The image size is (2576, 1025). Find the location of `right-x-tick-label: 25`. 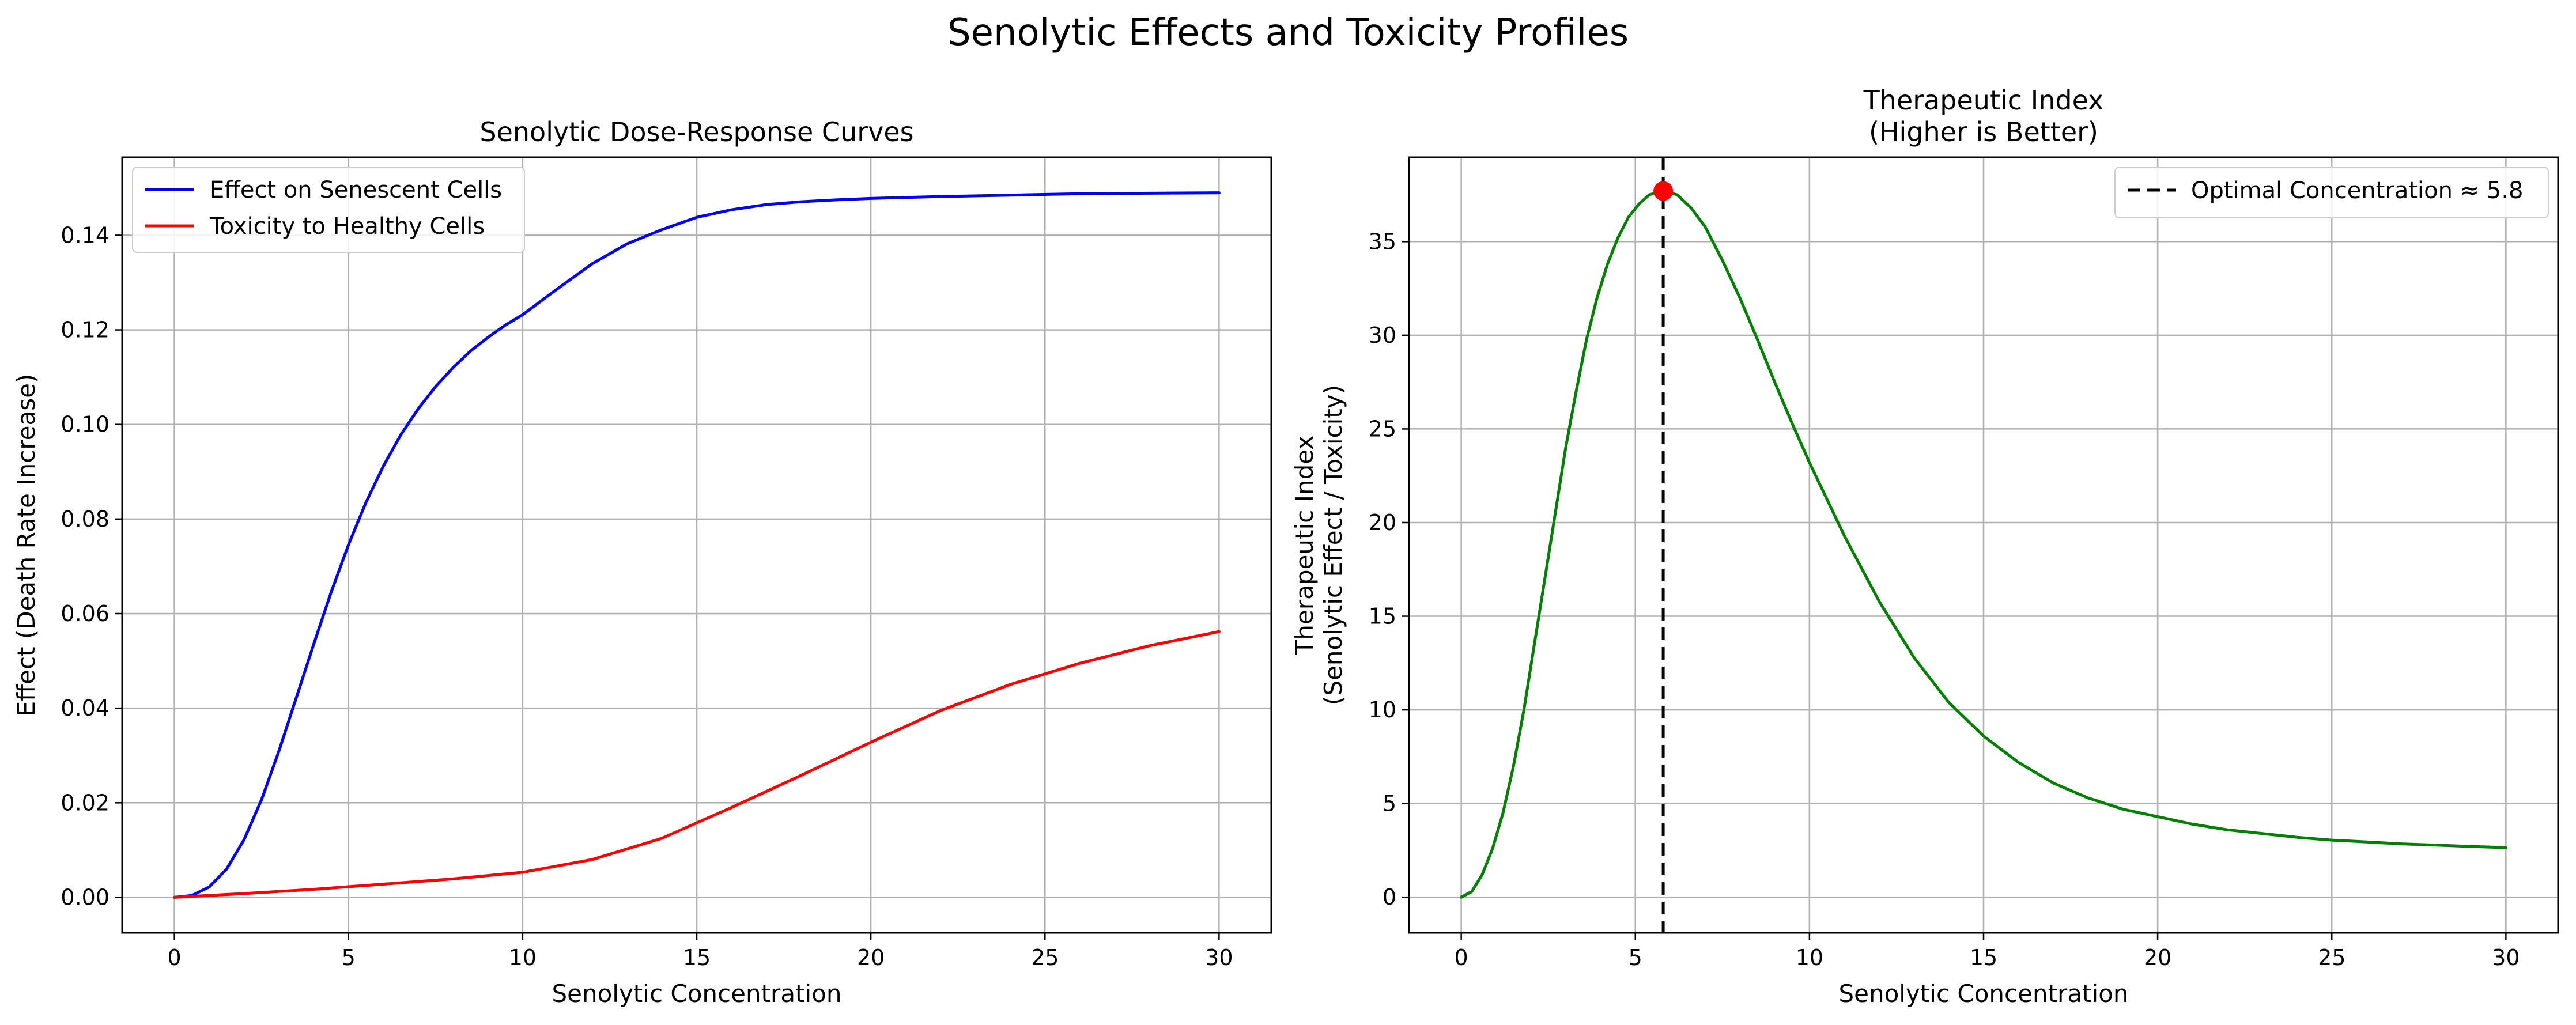

right-x-tick-label: 25 is located at coordinates (2331, 957).